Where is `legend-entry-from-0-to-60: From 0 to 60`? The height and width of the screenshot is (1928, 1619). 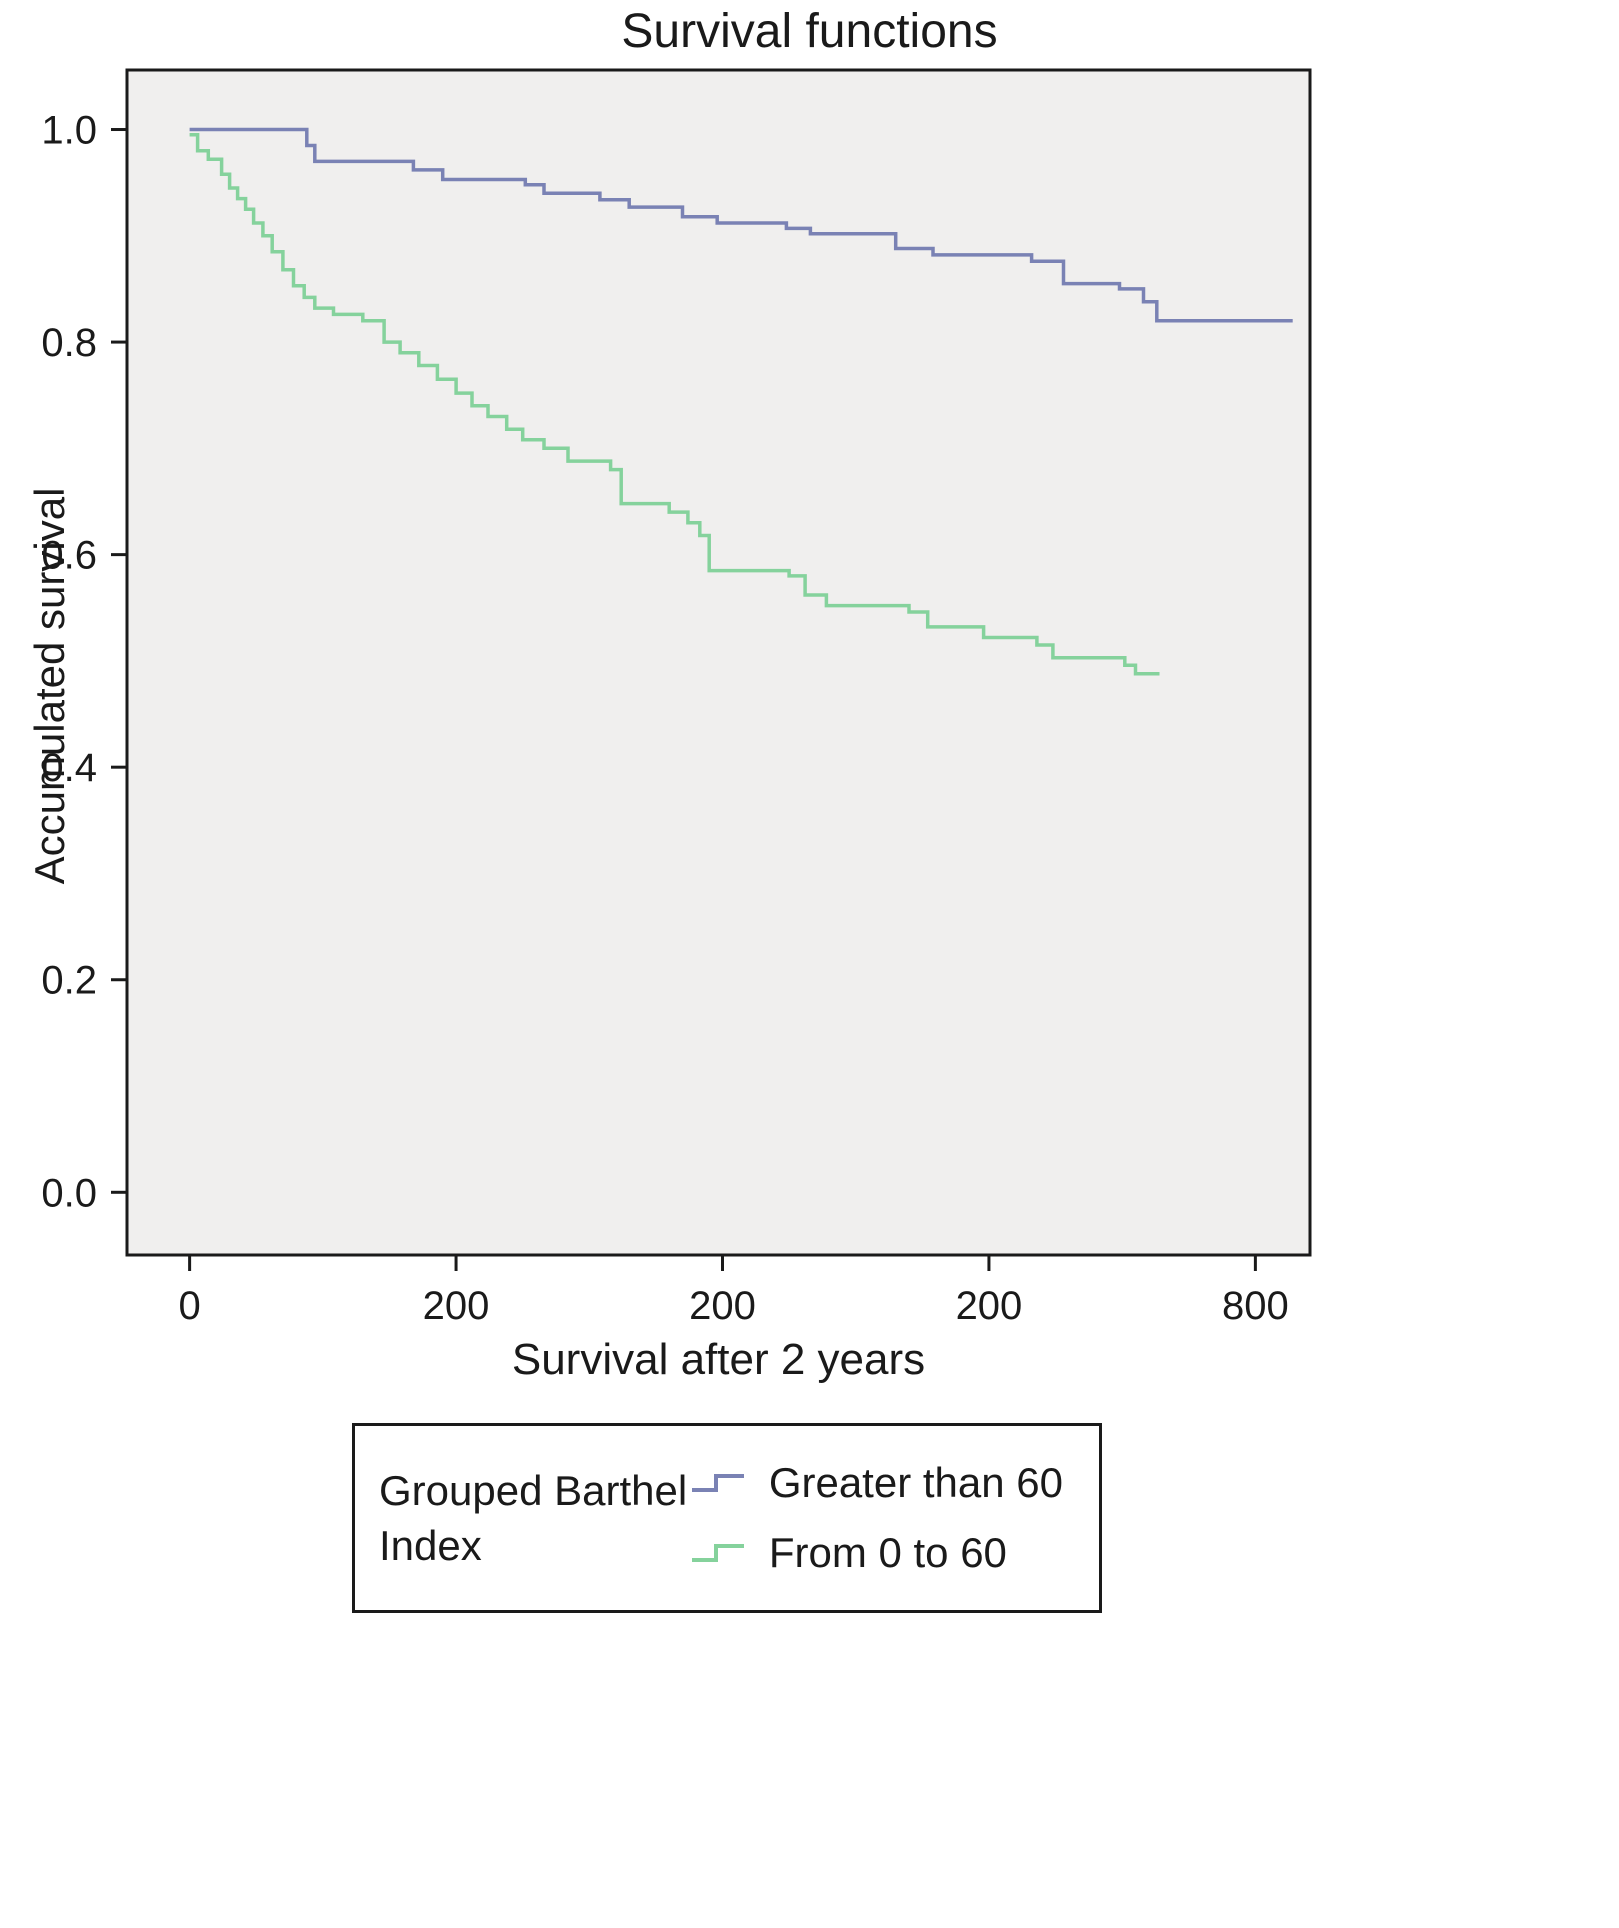
legend-entry-from-0-to-60: From 0 to 60 is located at coordinates (876, 1553).